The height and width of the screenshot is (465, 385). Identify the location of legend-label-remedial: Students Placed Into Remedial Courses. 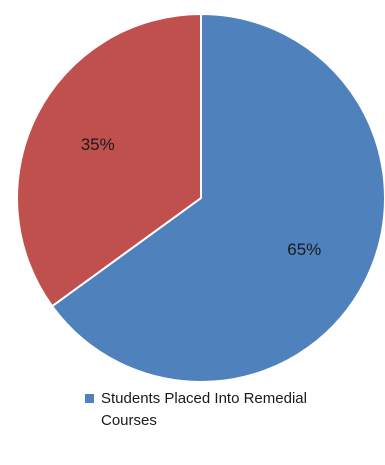
(204, 409).